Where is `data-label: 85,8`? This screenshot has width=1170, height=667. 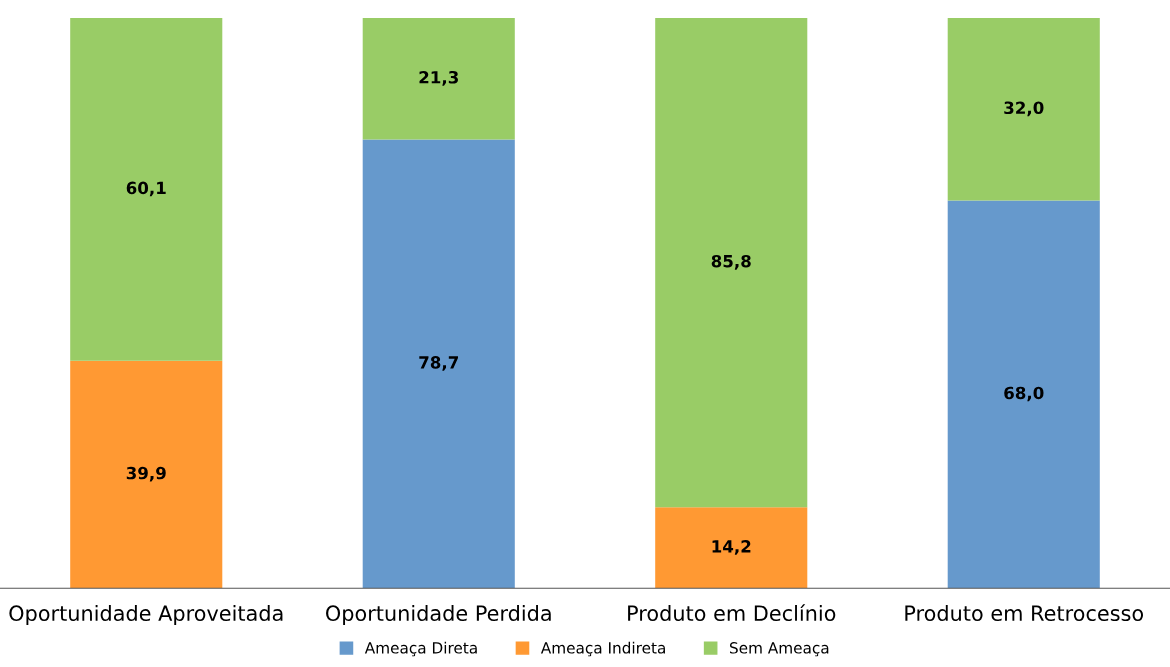
data-label: 85,8 is located at coordinates (731, 262).